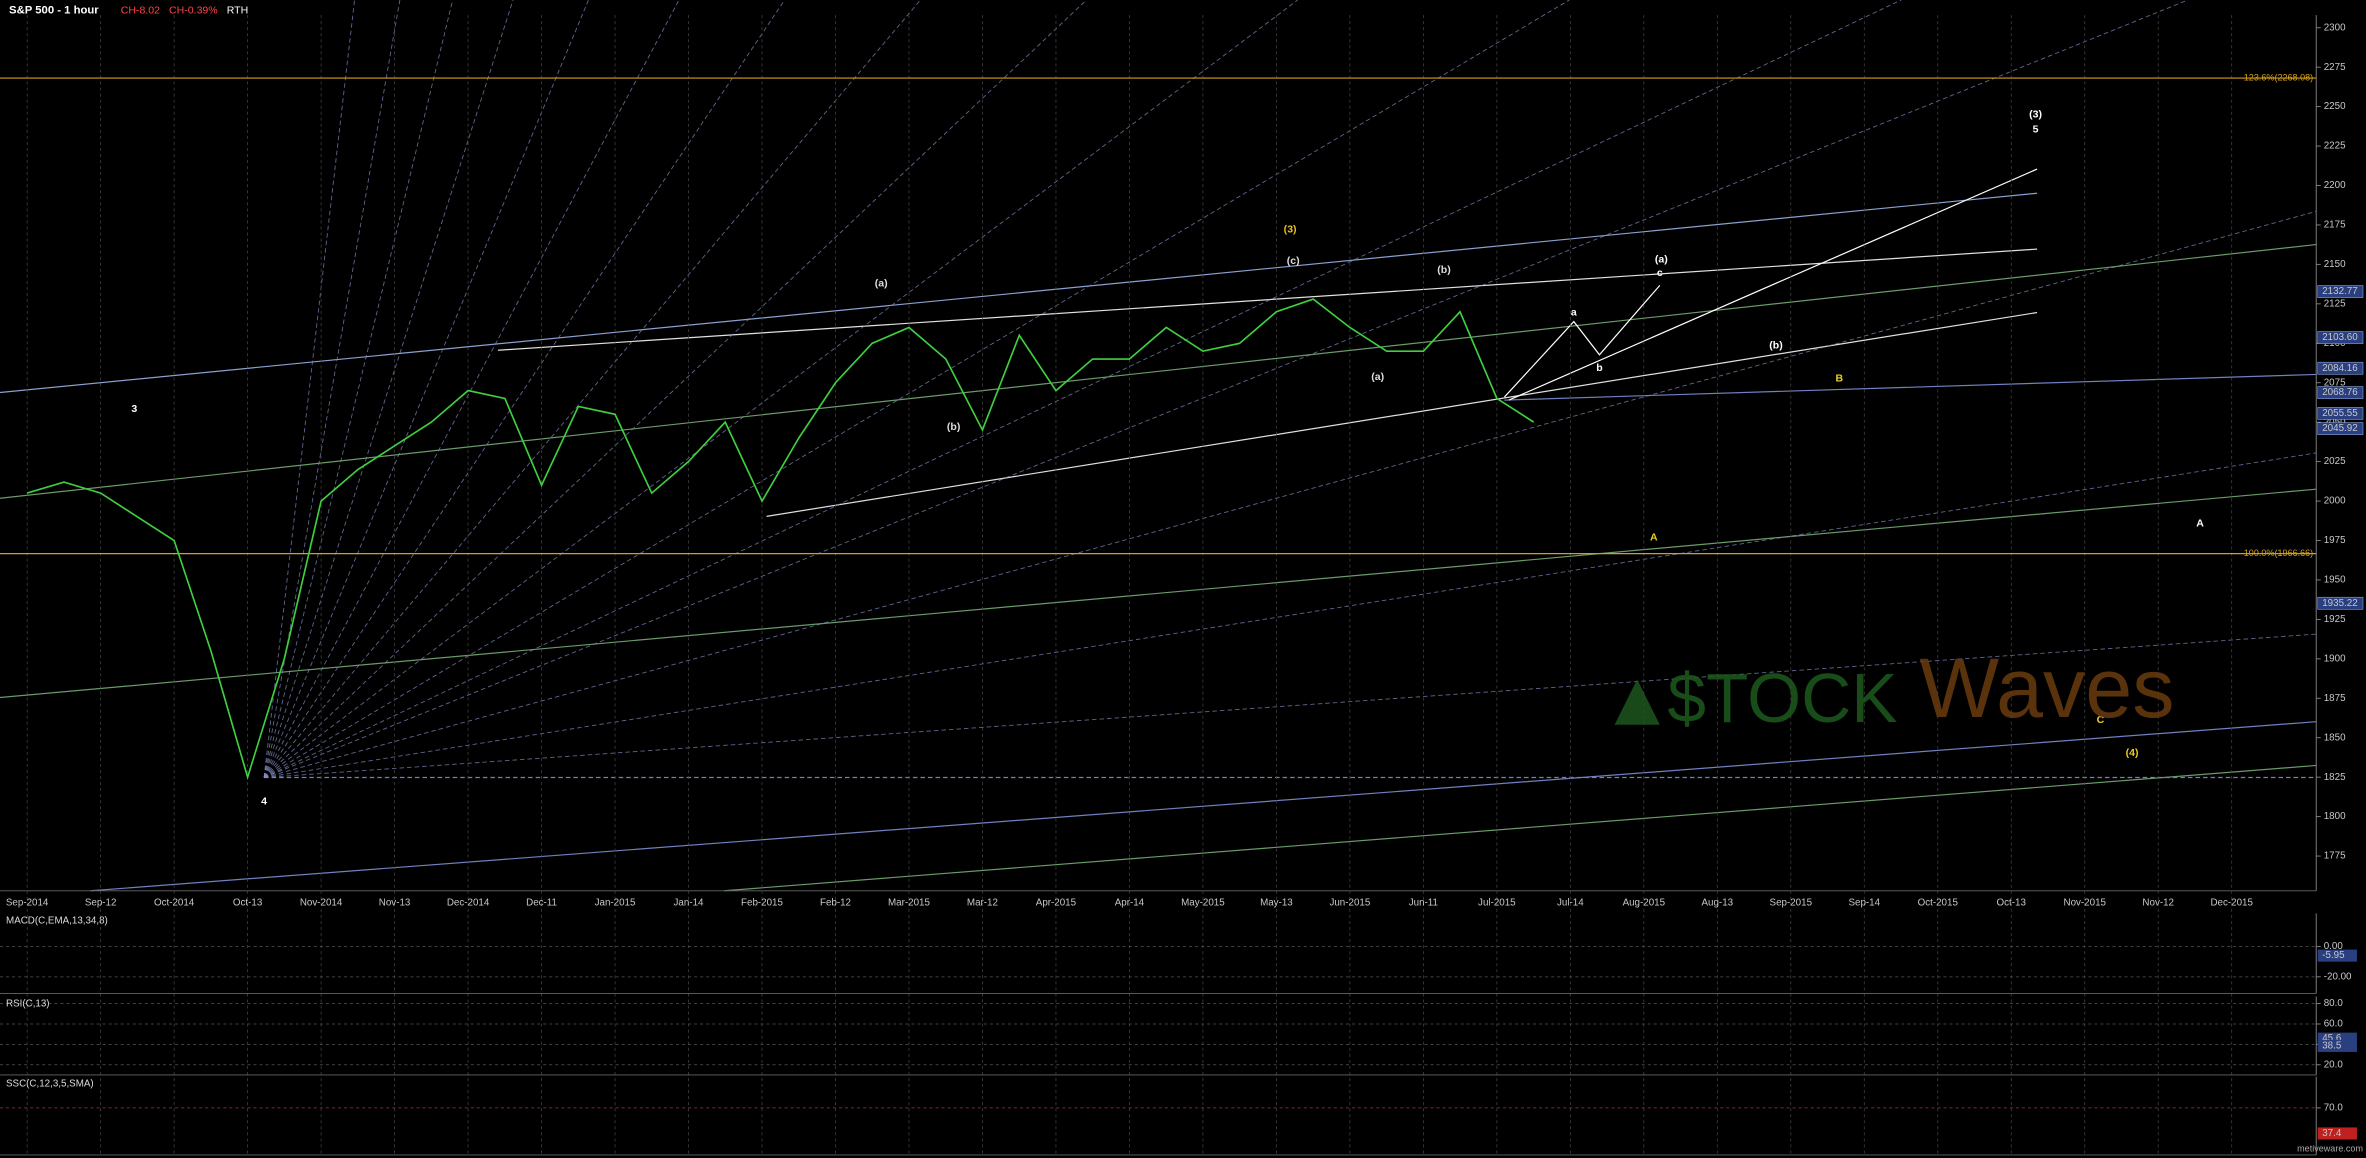 Image resolution: width=2366 pixels, height=1158 pixels. Describe the element at coordinates (2036, 130) in the screenshot. I see `wave-label: 5` at that location.